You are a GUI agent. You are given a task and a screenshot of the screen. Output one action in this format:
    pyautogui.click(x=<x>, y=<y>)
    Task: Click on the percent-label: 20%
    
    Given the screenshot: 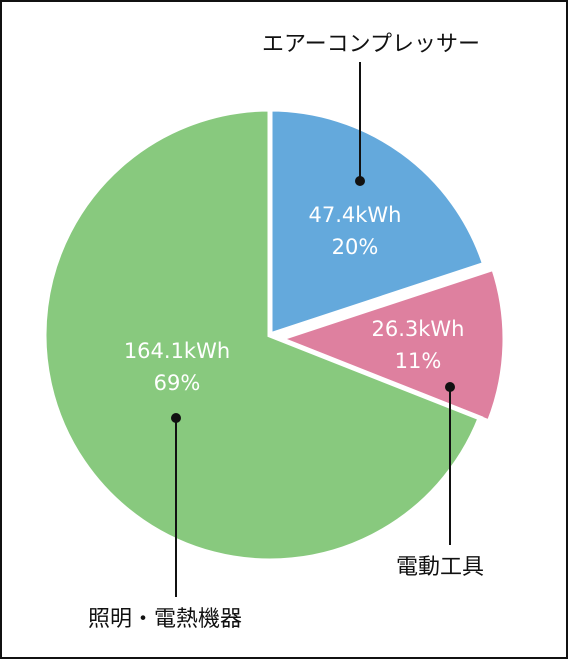 What is the action you would take?
    pyautogui.click(x=355, y=247)
    